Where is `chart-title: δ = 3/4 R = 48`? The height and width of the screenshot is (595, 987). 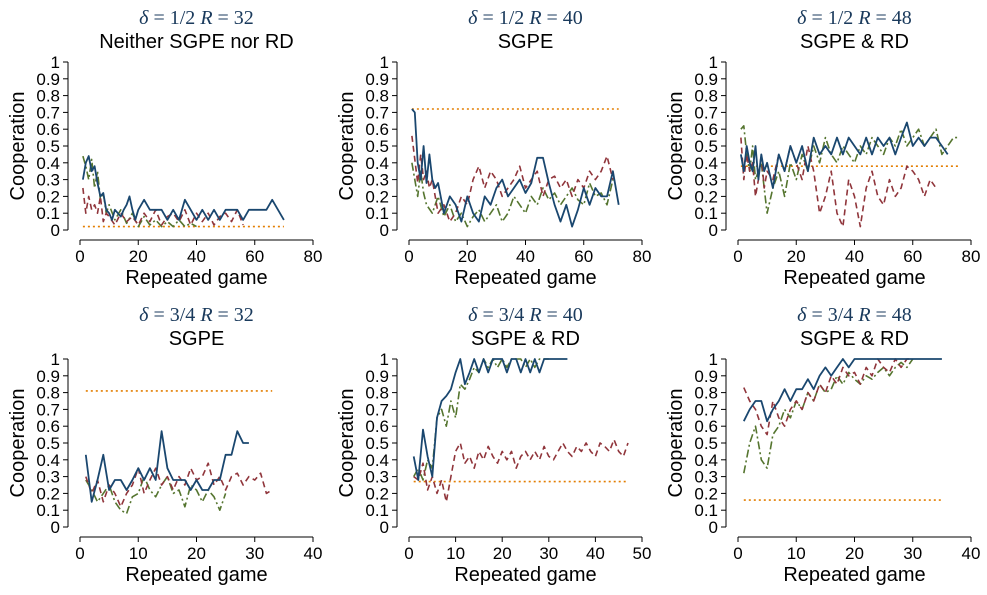 chart-title: δ = 3/4 R = 48 is located at coordinates (854, 315).